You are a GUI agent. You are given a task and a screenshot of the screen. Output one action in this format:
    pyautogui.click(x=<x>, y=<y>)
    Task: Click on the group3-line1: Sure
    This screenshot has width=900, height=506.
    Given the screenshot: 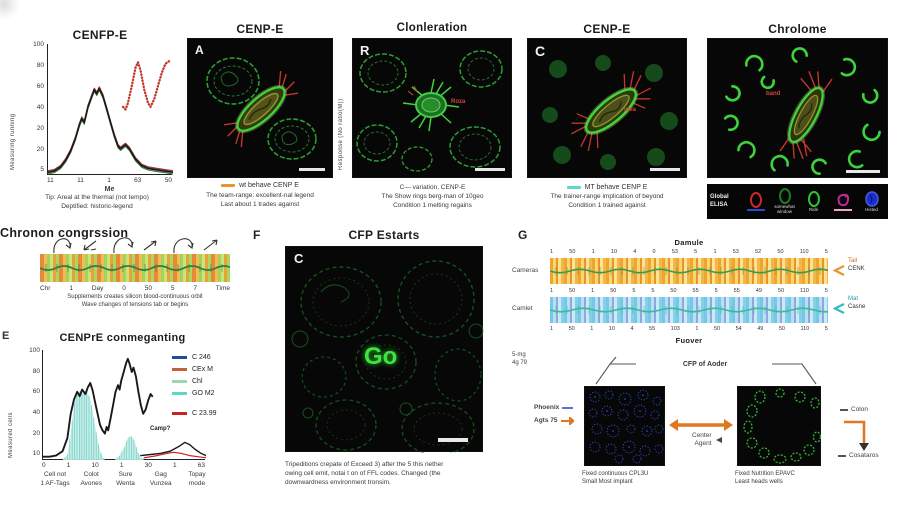 What is the action you would take?
    pyautogui.click(x=125, y=474)
    